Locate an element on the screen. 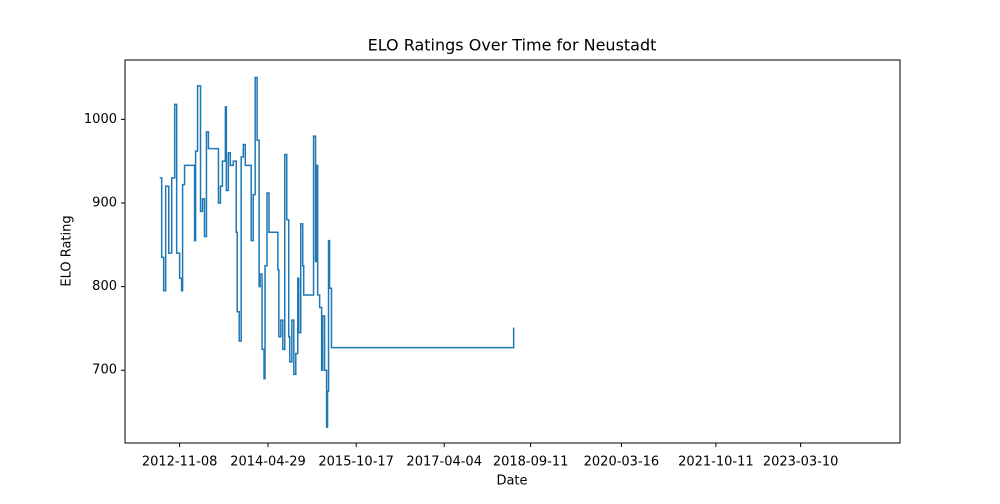 Image resolution: width=1000 pixels, height=504 pixels. y-axis-label: ELO Rating is located at coordinates (67, 250).